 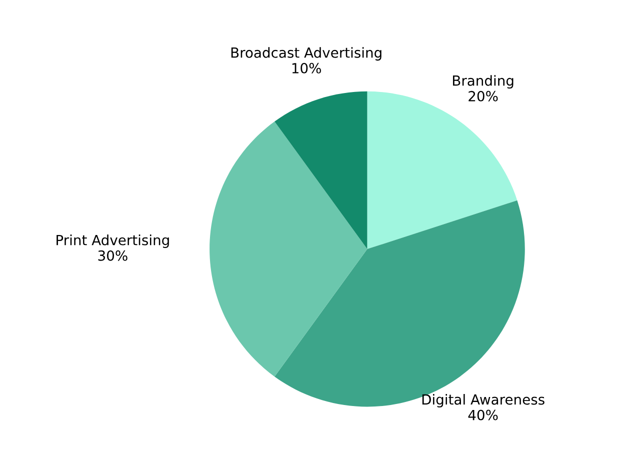 What do you see at coordinates (112, 241) in the screenshot?
I see `slice-label: Print Advertising` at bounding box center [112, 241].